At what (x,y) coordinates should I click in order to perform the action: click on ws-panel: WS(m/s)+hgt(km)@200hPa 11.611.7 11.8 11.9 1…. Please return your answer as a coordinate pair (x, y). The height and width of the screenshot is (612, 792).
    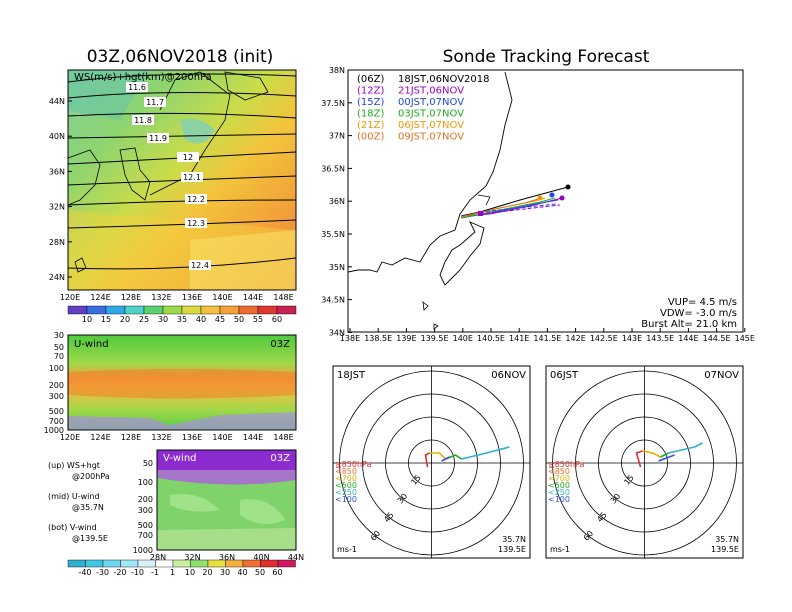
    Looking at the image, I should click on (173, 185).